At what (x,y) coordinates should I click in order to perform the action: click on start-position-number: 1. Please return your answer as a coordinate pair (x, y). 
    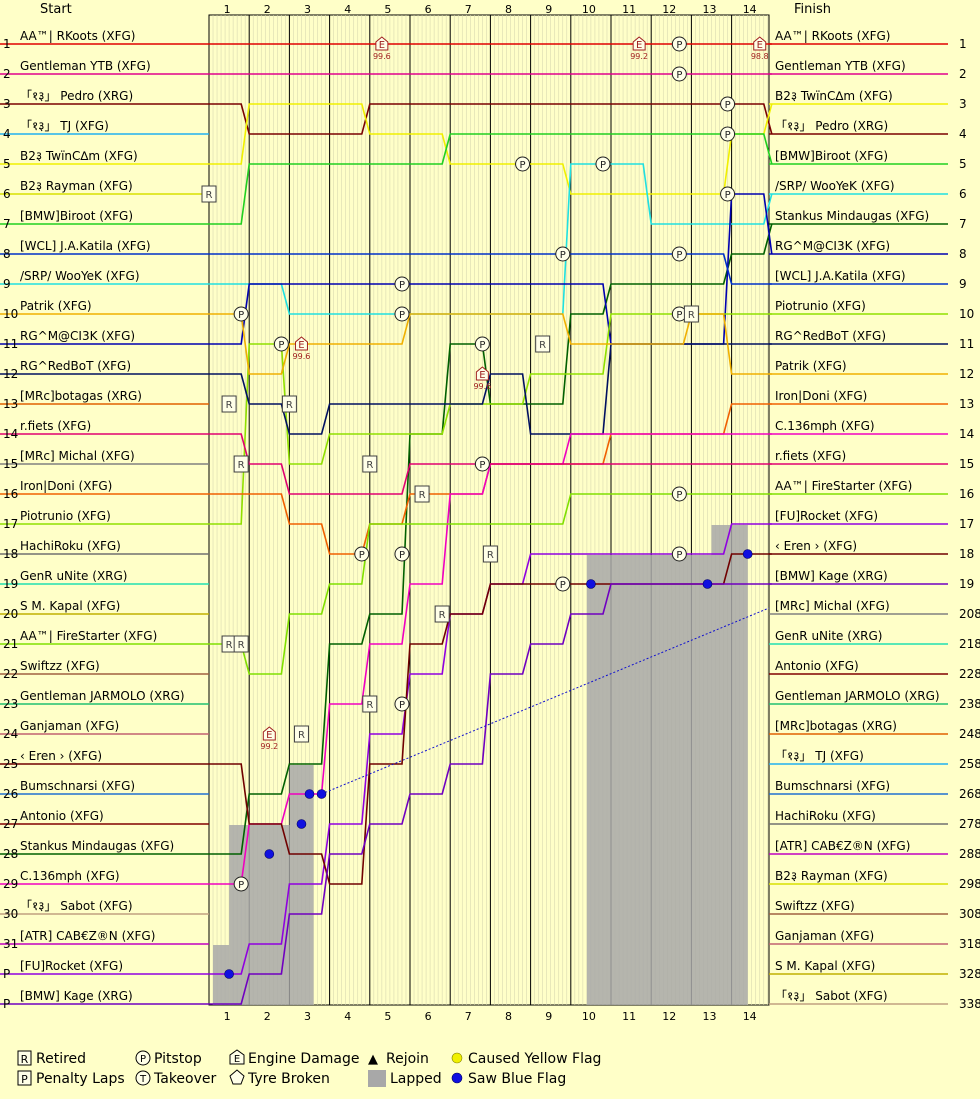
    Looking at the image, I should click on (7, 44).